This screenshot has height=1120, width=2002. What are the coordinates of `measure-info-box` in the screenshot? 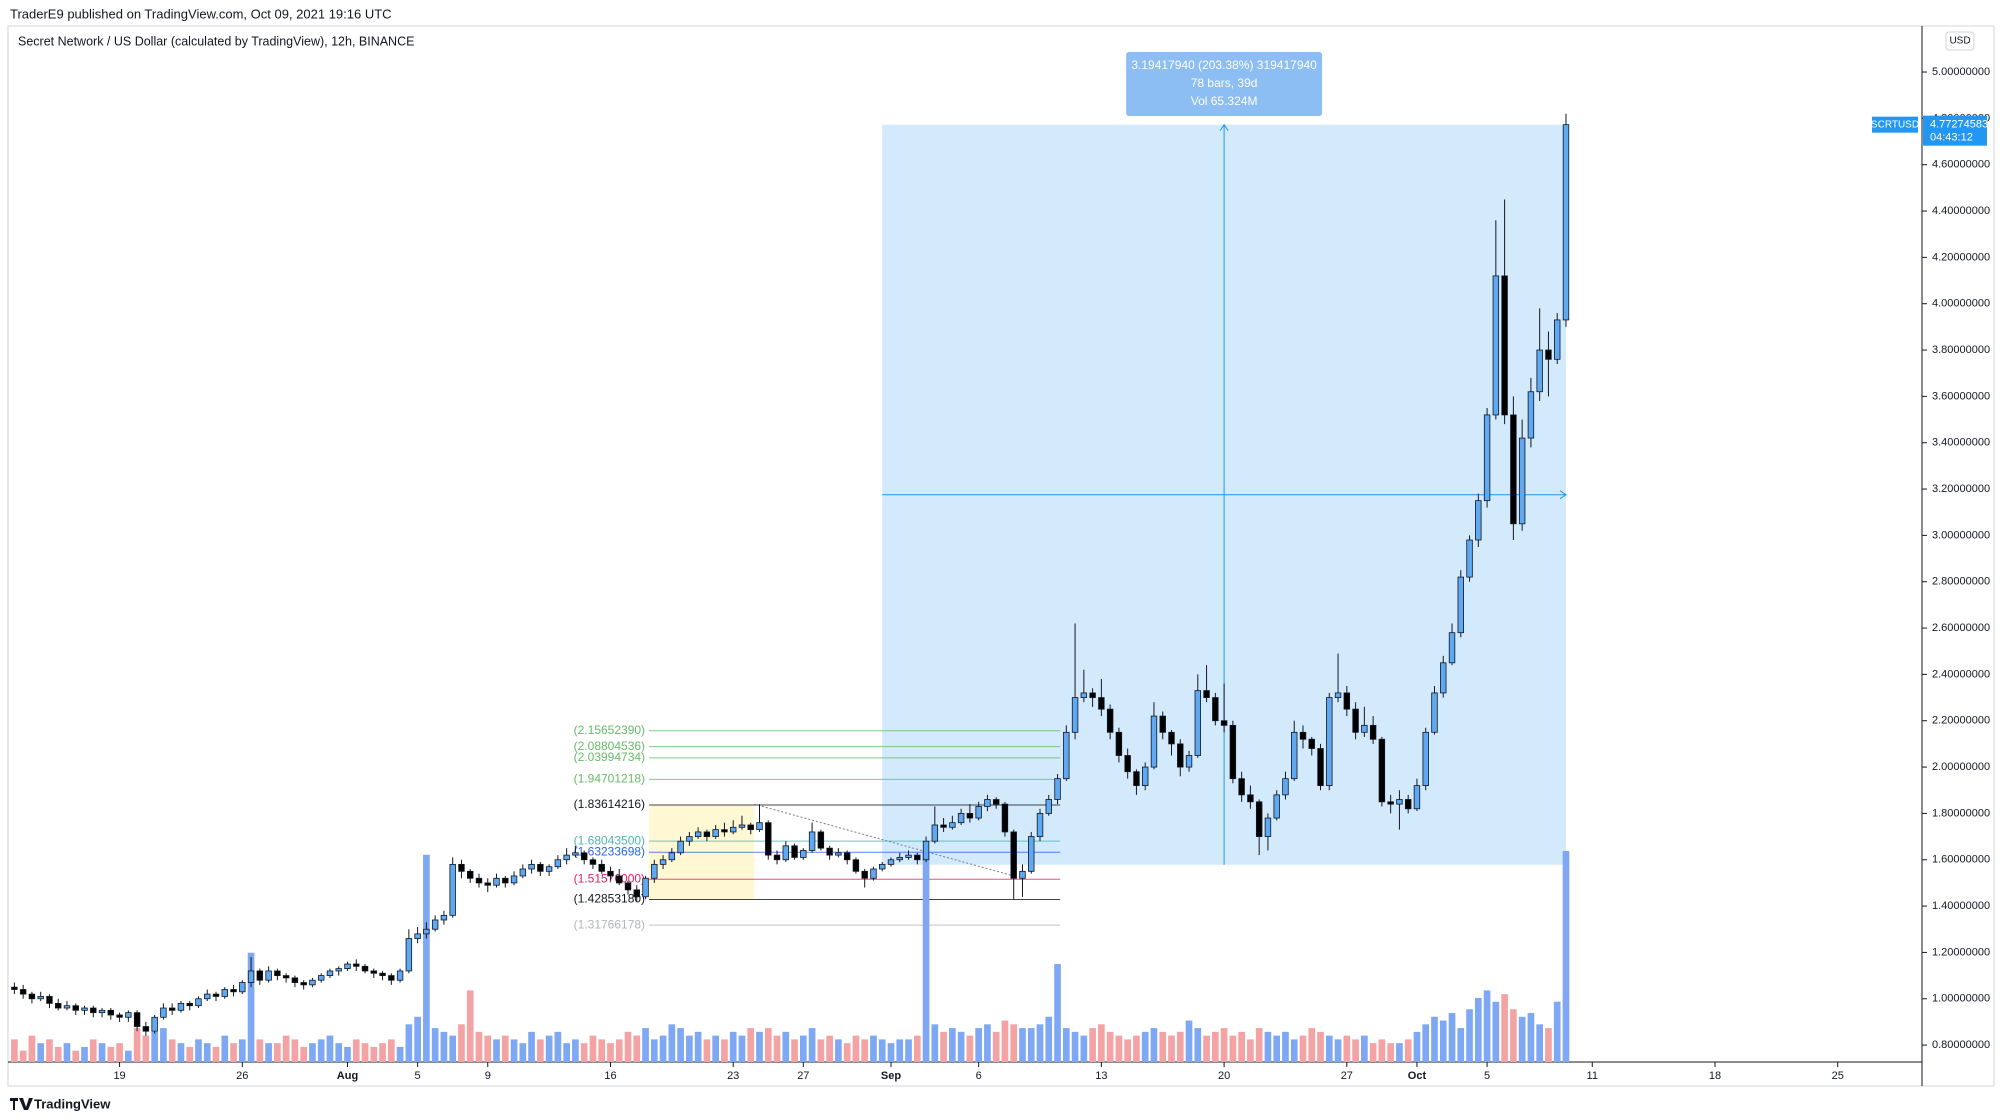 It's located at (1224, 84).